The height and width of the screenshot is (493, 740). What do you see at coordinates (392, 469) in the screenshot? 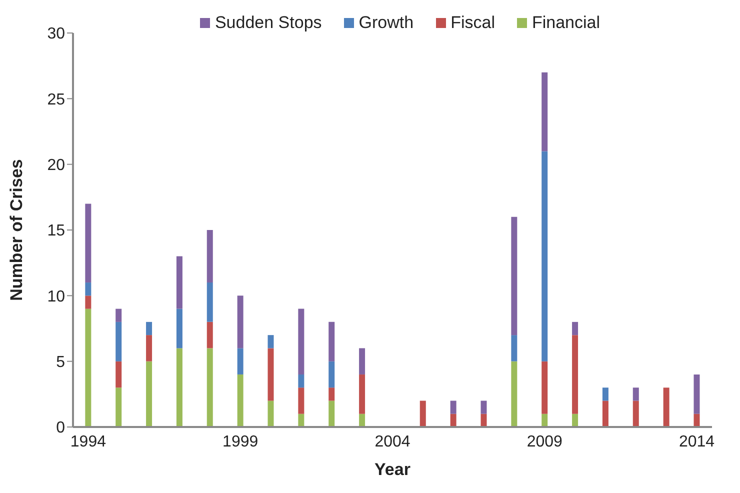
I see `x-axis-title: Year` at bounding box center [392, 469].